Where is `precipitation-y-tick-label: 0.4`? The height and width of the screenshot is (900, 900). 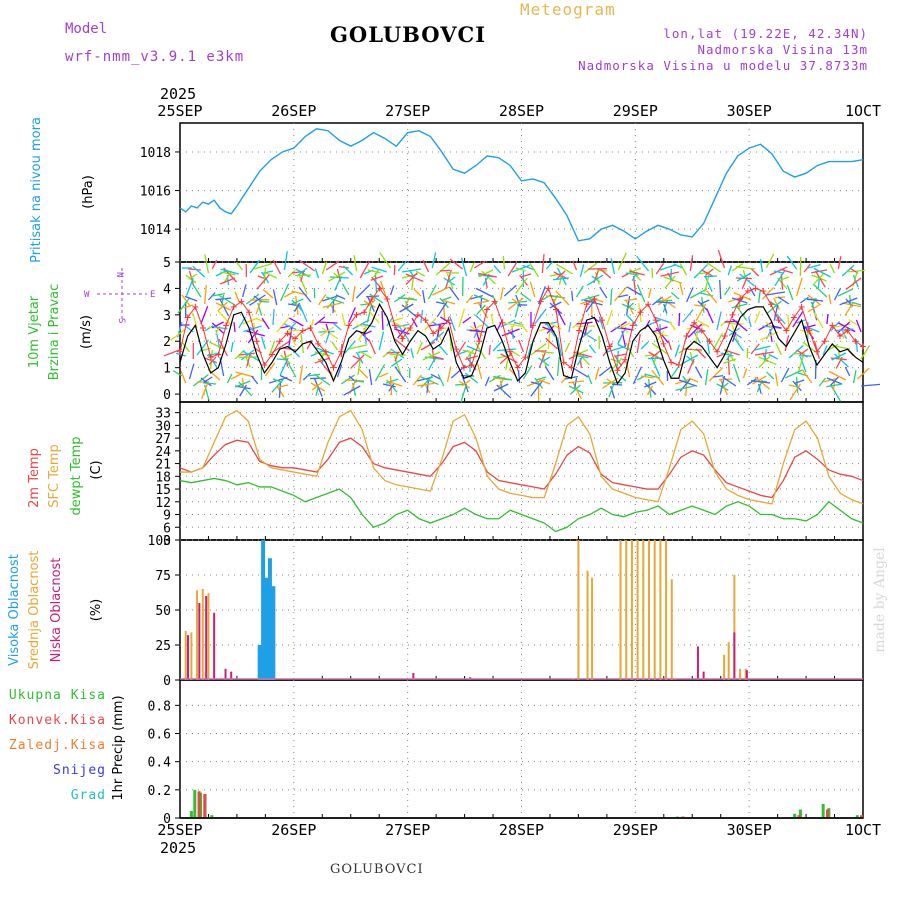 precipitation-y-tick-label: 0.4 is located at coordinates (160, 763).